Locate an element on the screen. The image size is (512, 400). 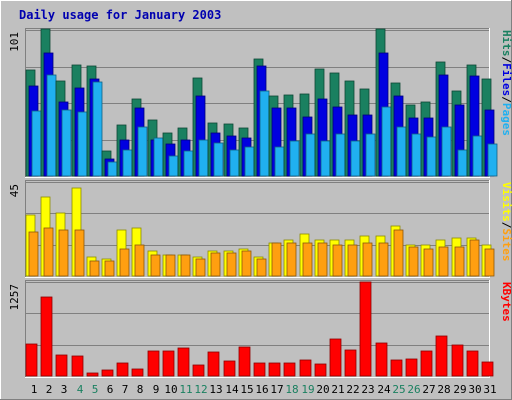
x-tick-label-day-5: 5 is located at coordinates (95, 389).